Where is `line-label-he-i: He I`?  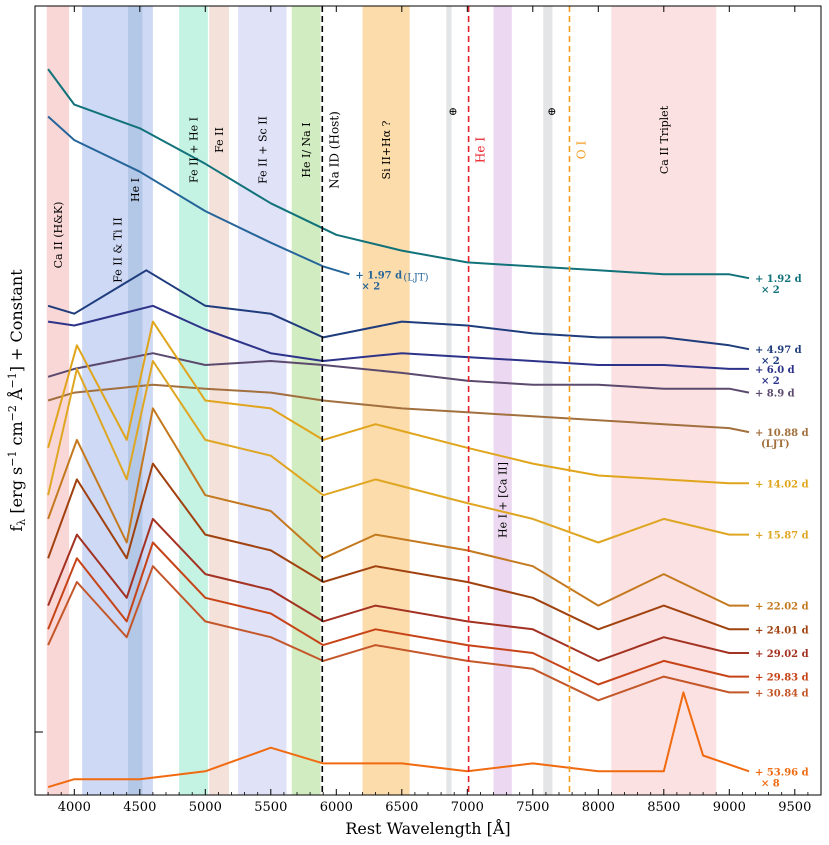
line-label-he-i: He I is located at coordinates (481, 150).